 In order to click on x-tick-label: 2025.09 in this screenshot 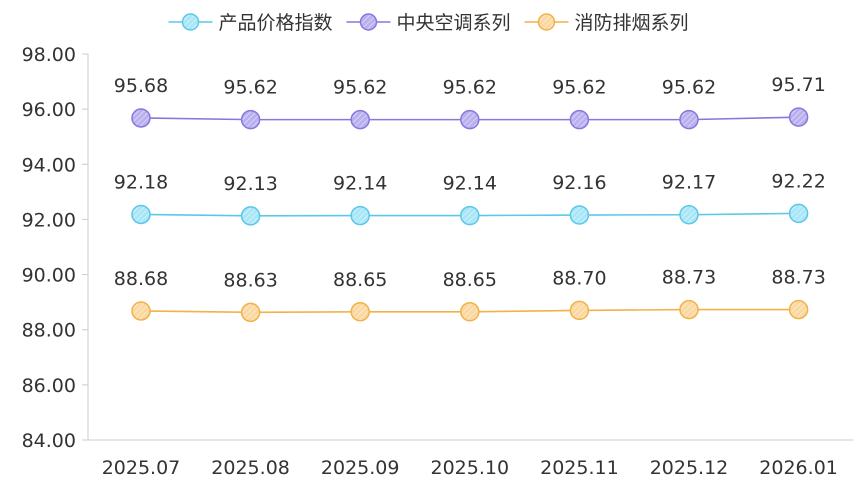, I will do `click(360, 468)`.